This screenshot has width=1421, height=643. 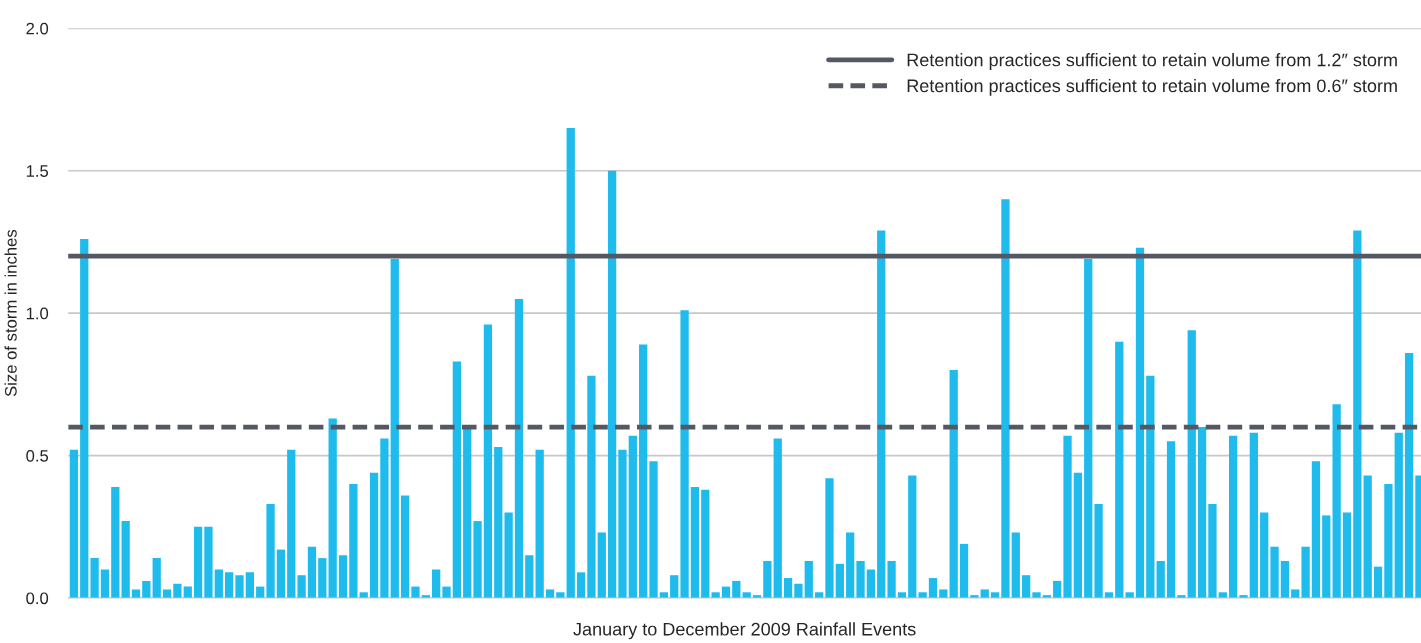 What do you see at coordinates (744, 631) in the screenshot?
I see `x-axis-title: January to December 2009 Rainfall Events` at bounding box center [744, 631].